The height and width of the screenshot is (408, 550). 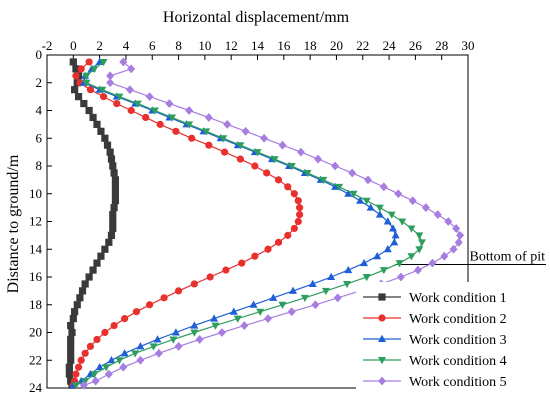 I want to click on y-axis-title: Distance to ground/m, so click(x=13, y=223).